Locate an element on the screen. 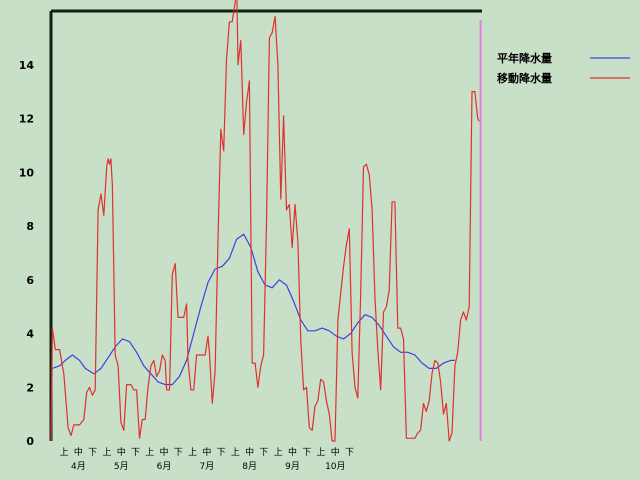 The image size is (640, 480). x-month-label: 9月 is located at coordinates (292, 466).